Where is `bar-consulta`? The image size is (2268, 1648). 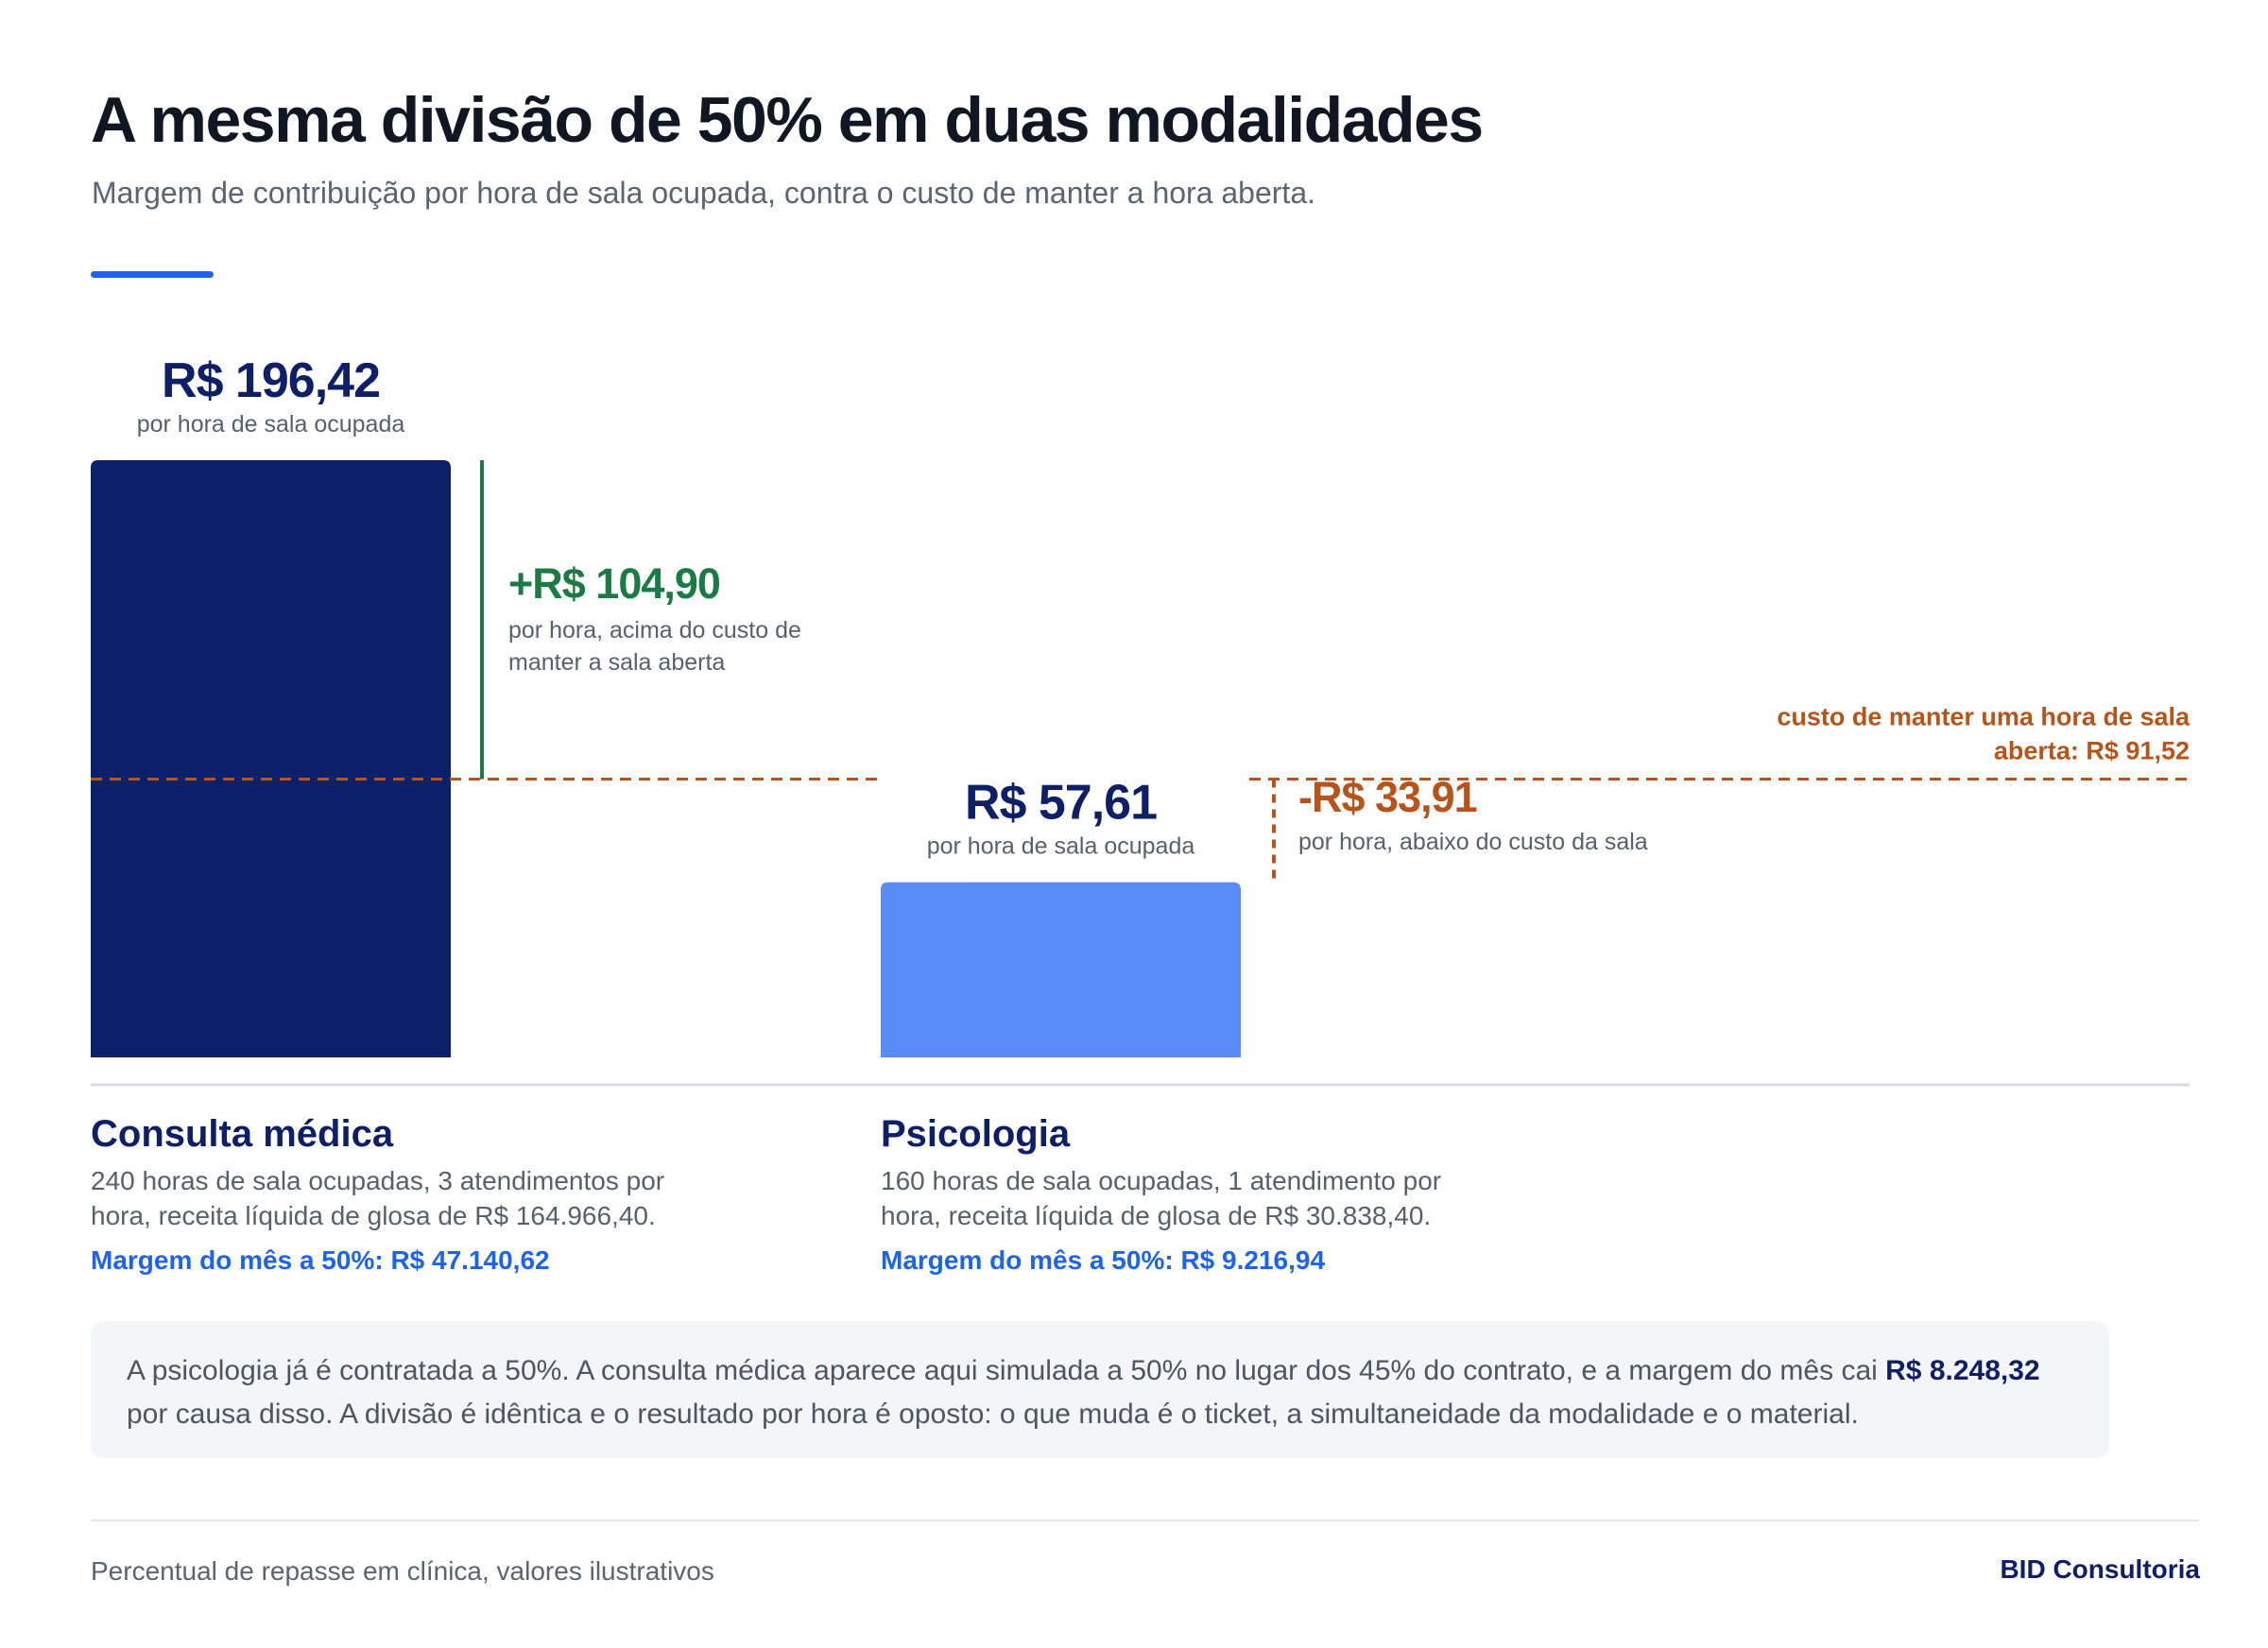 bar-consulta is located at coordinates (271, 758).